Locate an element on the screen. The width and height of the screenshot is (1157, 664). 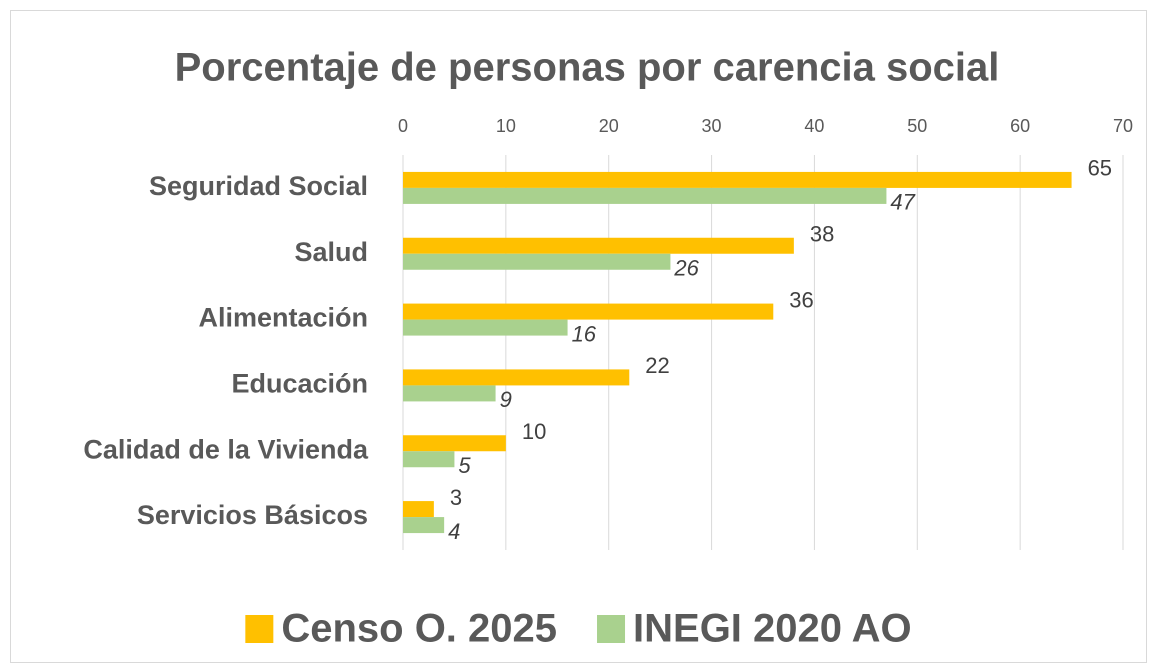
value-label: 3 is located at coordinates (456, 497).